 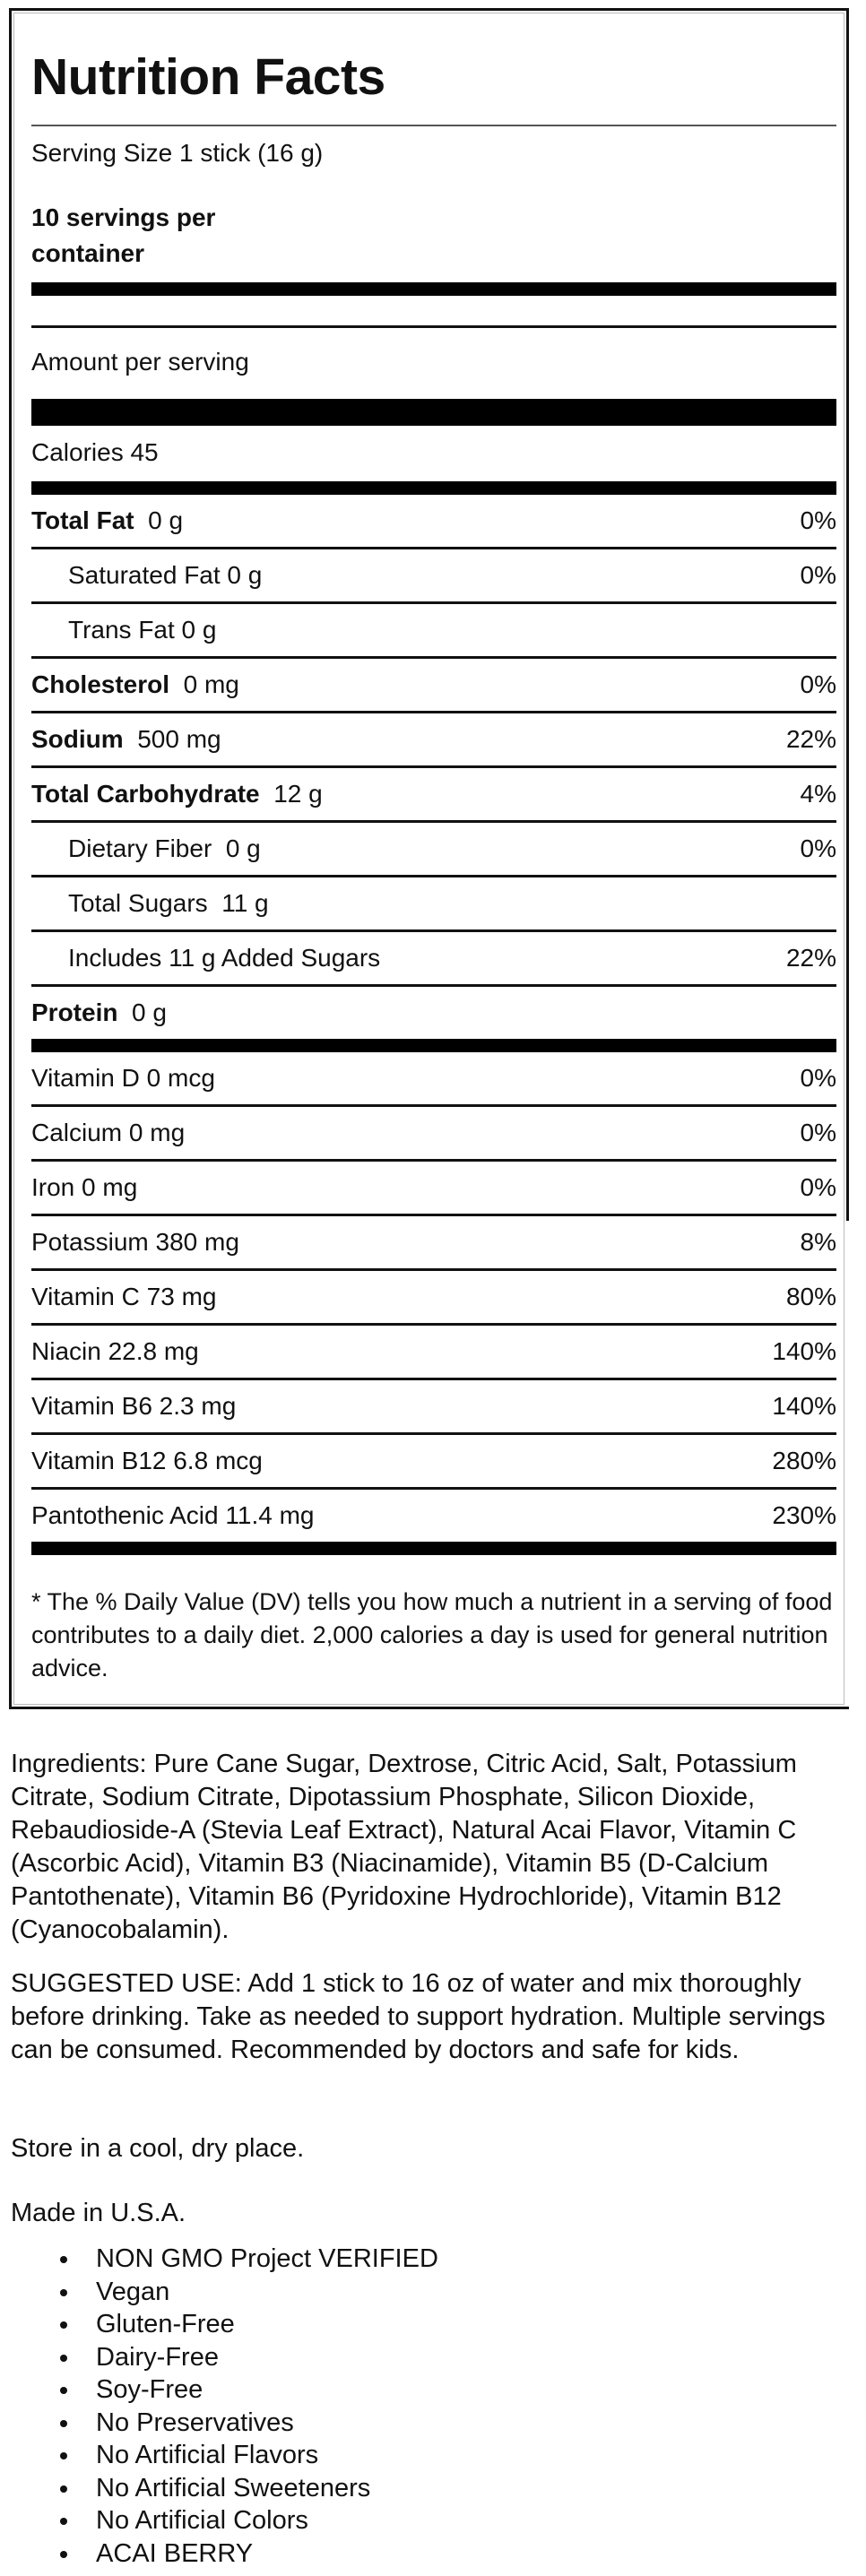 I want to click on vitamin-label: Potassium 380 mg, so click(x=135, y=1242).